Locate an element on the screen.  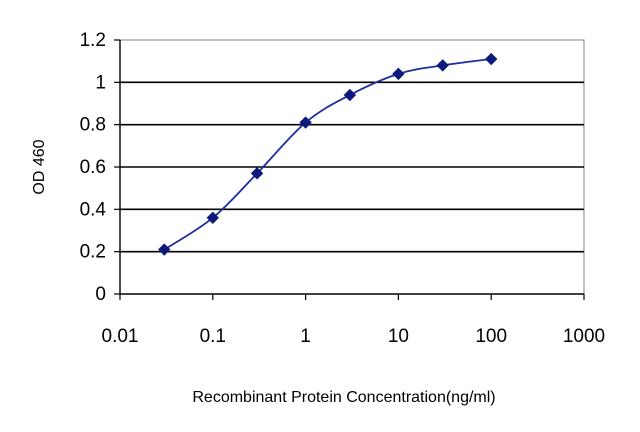
y-tick-label: 0.6 is located at coordinates (93, 167).